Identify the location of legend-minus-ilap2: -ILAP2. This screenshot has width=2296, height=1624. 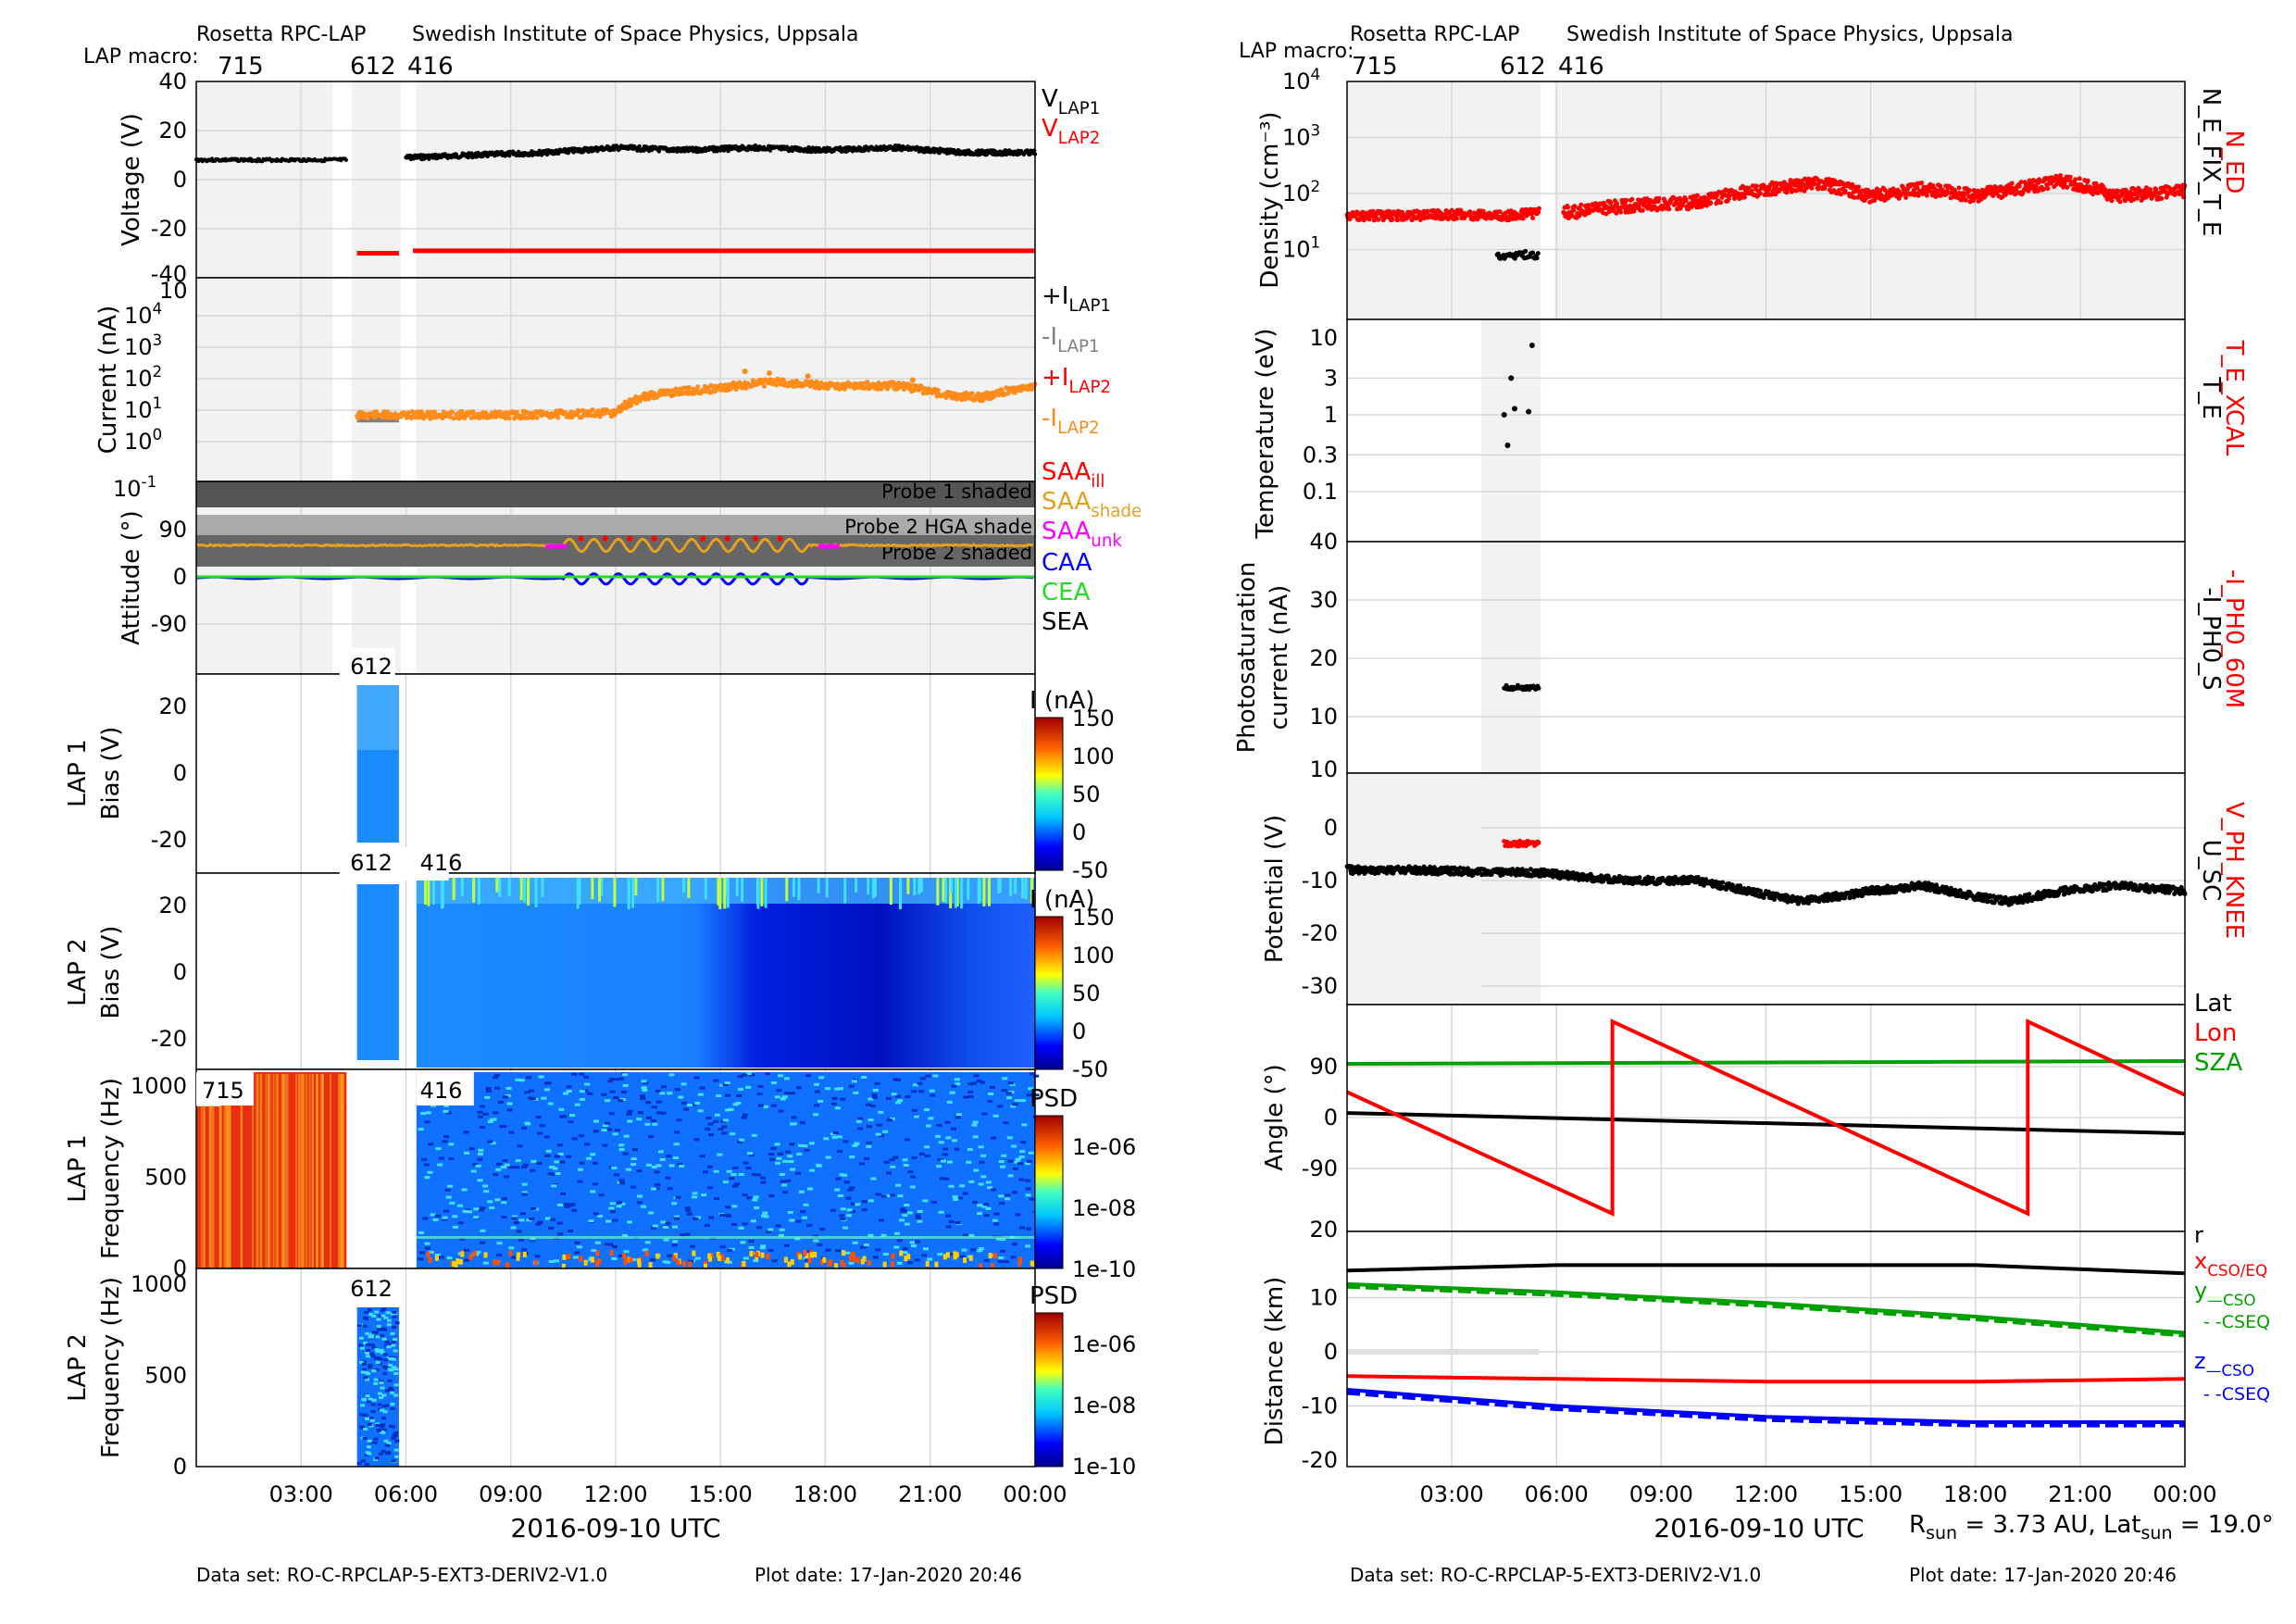
(1071, 421).